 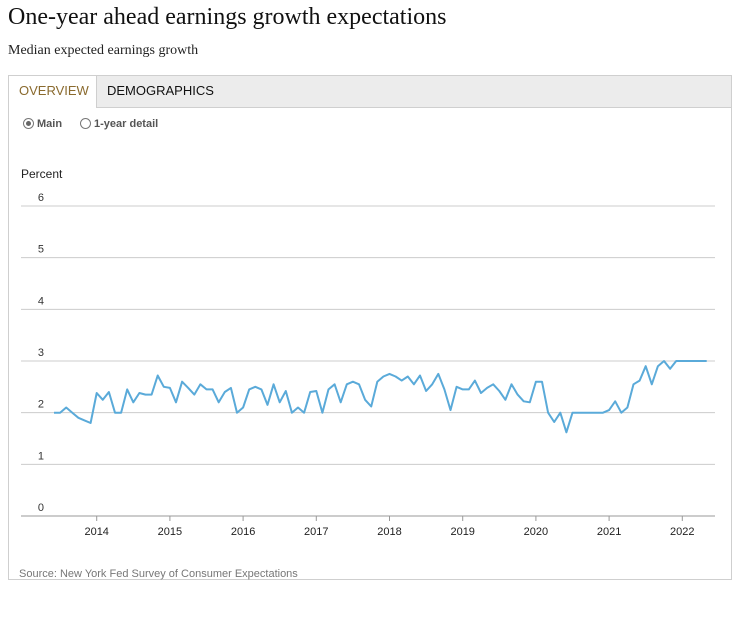 What do you see at coordinates (682, 532) in the screenshot?
I see `x-tick-label: 2022` at bounding box center [682, 532].